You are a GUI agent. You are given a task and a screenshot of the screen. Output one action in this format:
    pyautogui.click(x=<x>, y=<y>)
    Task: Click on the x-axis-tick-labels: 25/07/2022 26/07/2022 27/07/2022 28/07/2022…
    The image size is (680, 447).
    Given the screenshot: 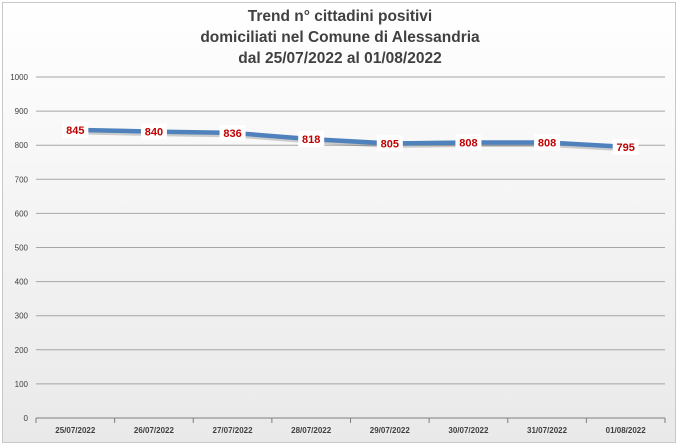 What is the action you would take?
    pyautogui.click(x=350, y=430)
    